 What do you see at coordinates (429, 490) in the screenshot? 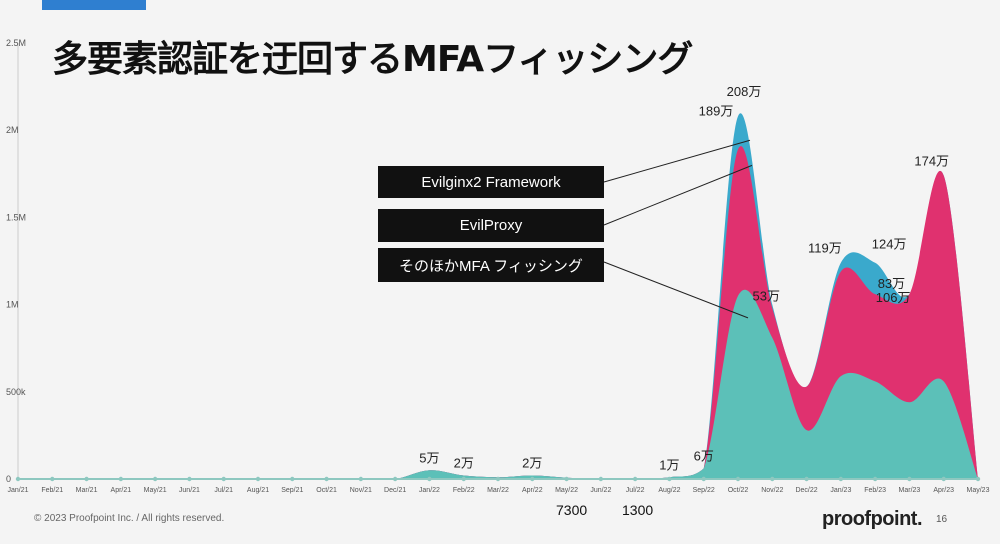
I see `x-tick-label: Jan/22` at bounding box center [429, 490].